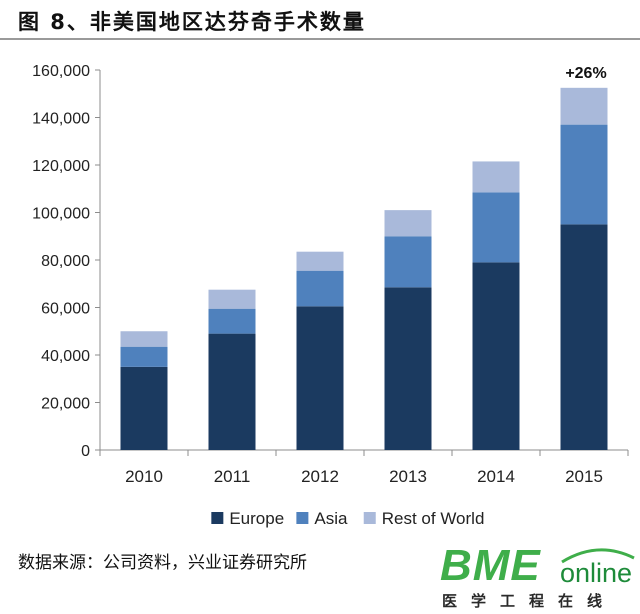  What do you see at coordinates (584, 174) in the screenshot?
I see `bar-asia-2015` at bounding box center [584, 174].